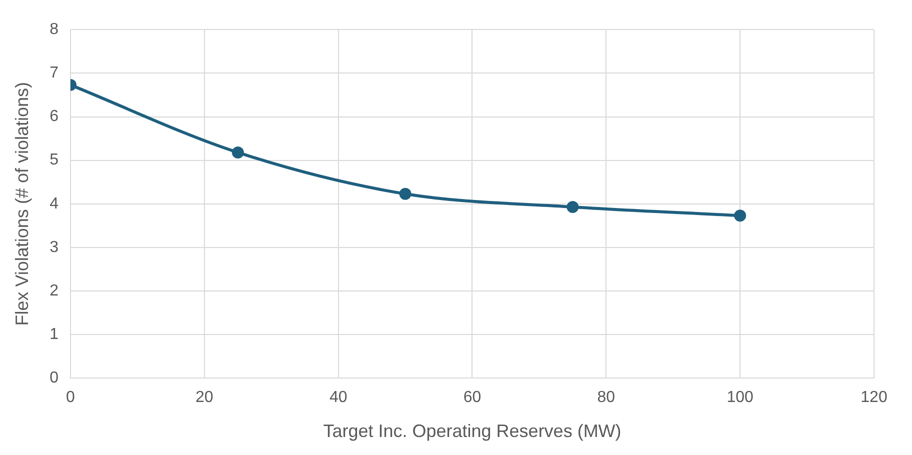 The width and height of the screenshot is (912, 455). I want to click on y-tick-label: 8, so click(54, 29).